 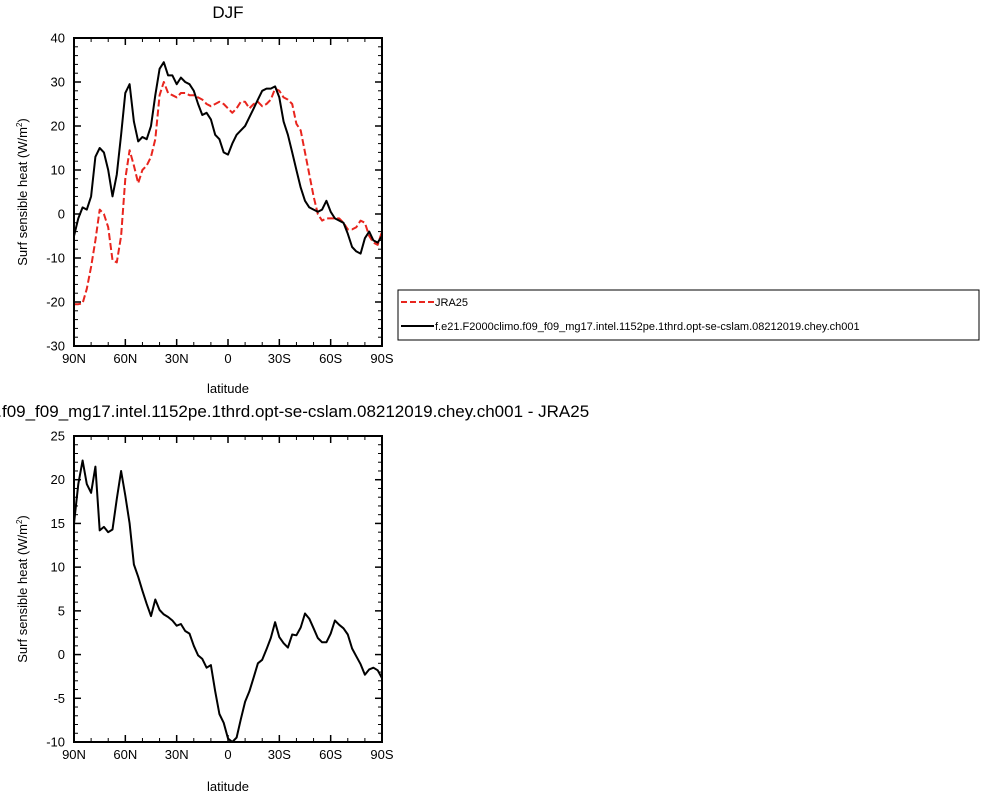 What do you see at coordinates (22, 589) in the screenshot?
I see `bottom-chart-y-axis-label: Surf sensible heat (W/m2)` at bounding box center [22, 589].